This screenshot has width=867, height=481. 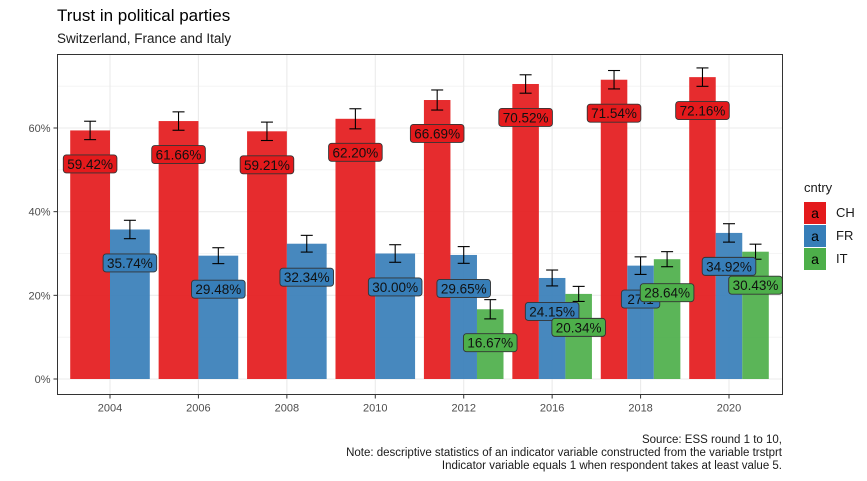 What do you see at coordinates (130, 304) in the screenshot?
I see `bar-fr-2004` at bounding box center [130, 304].